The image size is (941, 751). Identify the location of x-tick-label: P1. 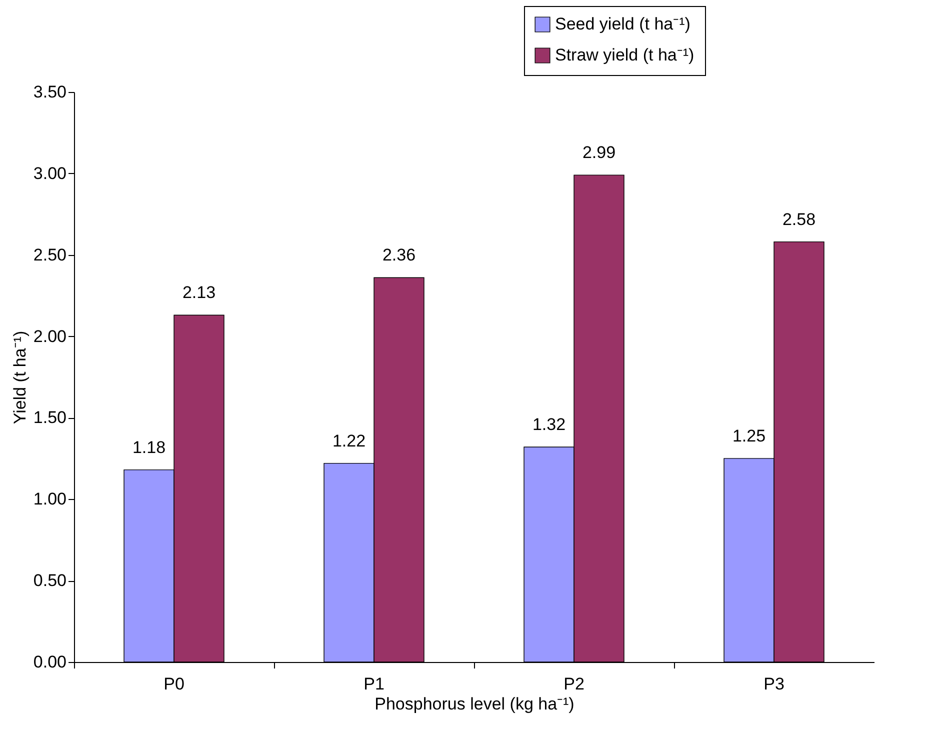
(374, 684).